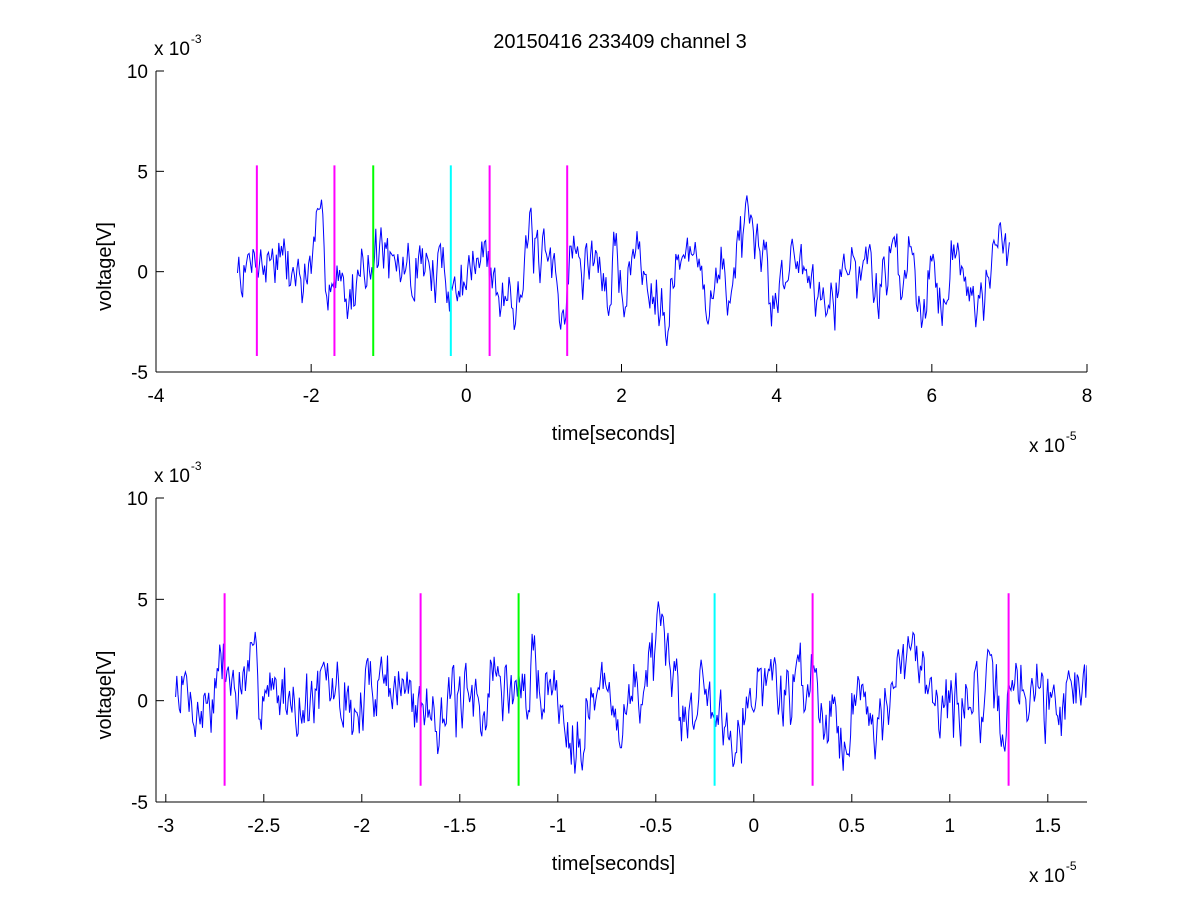  What do you see at coordinates (950, 826) in the screenshot?
I see `x-tick-label: 1` at bounding box center [950, 826].